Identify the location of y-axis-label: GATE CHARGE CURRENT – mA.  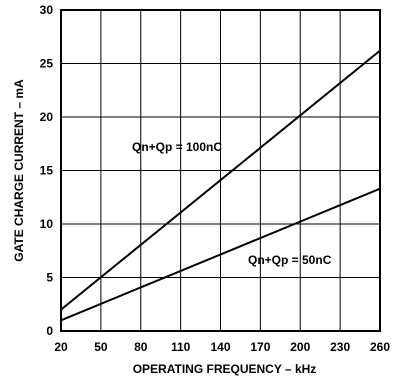
(19, 170).